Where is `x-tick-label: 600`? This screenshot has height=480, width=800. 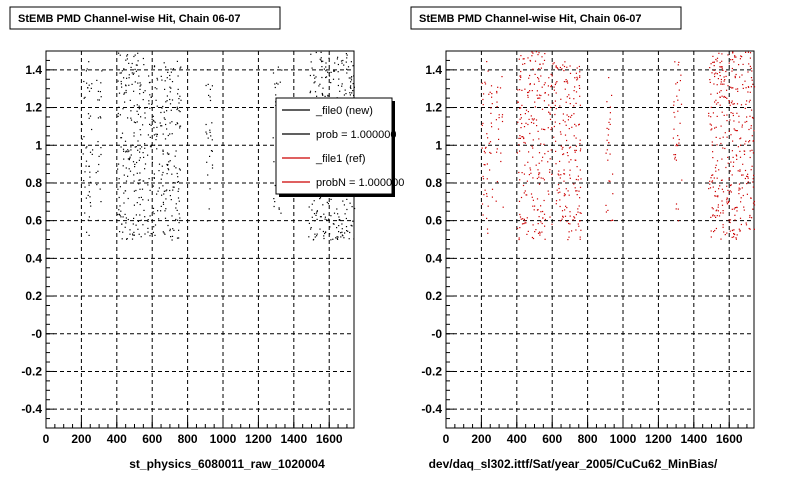
x-tick-label: 600 is located at coordinates (552, 439).